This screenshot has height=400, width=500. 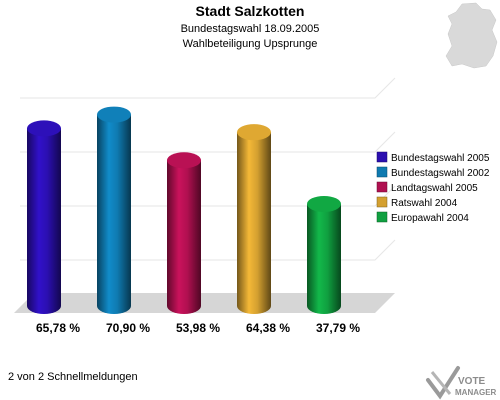 I want to click on chart-subtitle-2: Wahlbeteiligung Upsprunge, so click(x=250, y=44).